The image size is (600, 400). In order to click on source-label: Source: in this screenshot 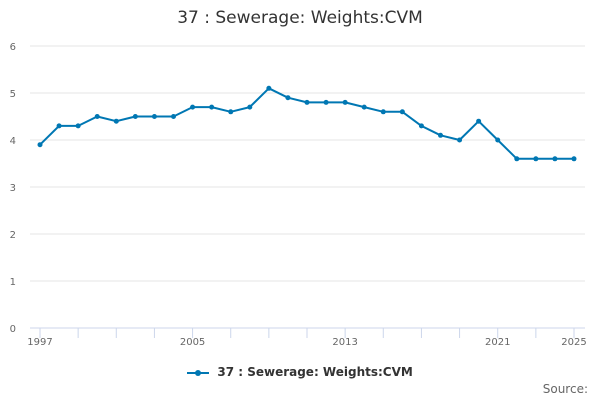, I will do `click(565, 389)`.